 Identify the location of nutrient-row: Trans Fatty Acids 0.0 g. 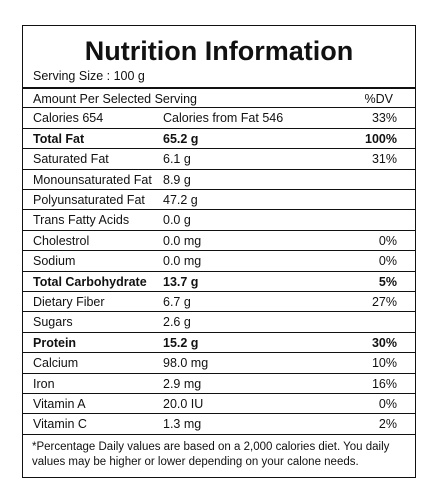
(219, 219).